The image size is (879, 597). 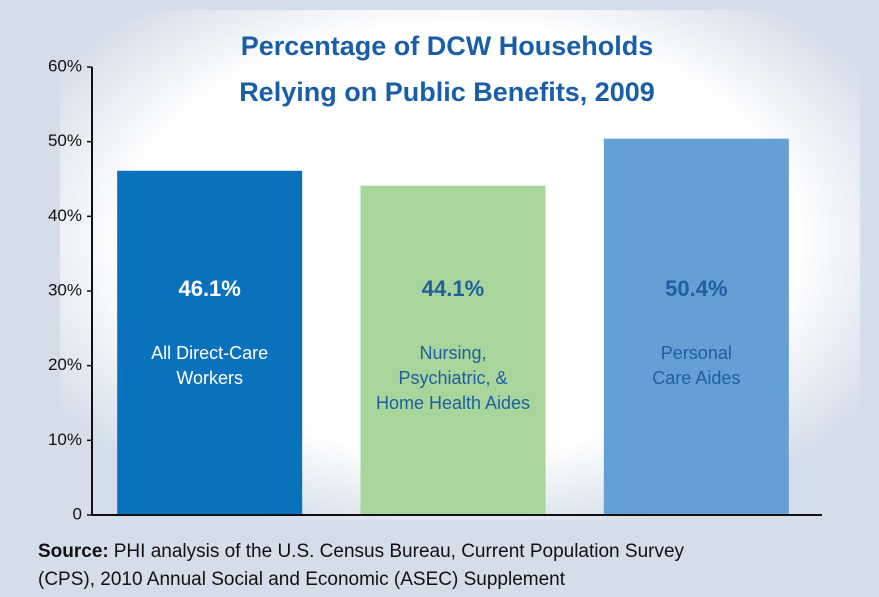 I want to click on category-label: Psychiatric, &, so click(x=452, y=378).